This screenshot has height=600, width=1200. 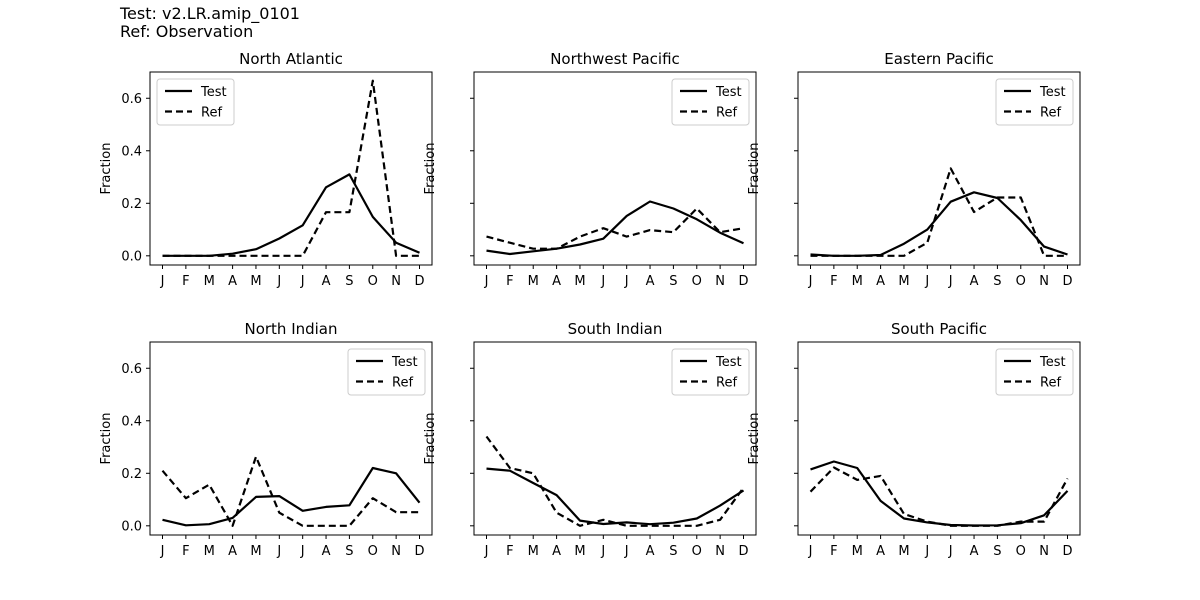 What do you see at coordinates (1044, 551) in the screenshot?
I see `south-pacific-xtick-label: N` at bounding box center [1044, 551].